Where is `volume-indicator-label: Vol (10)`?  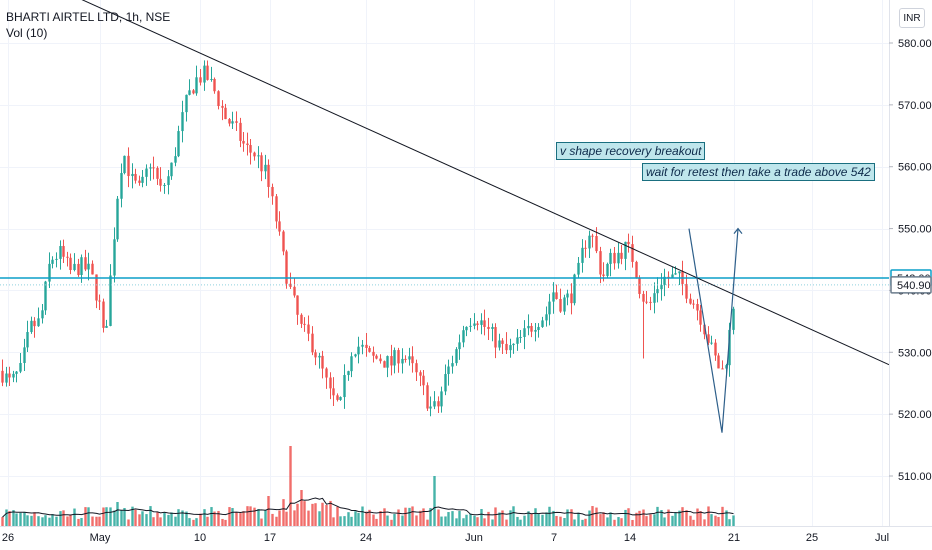
volume-indicator-label: Vol (10) is located at coordinates (27, 33).